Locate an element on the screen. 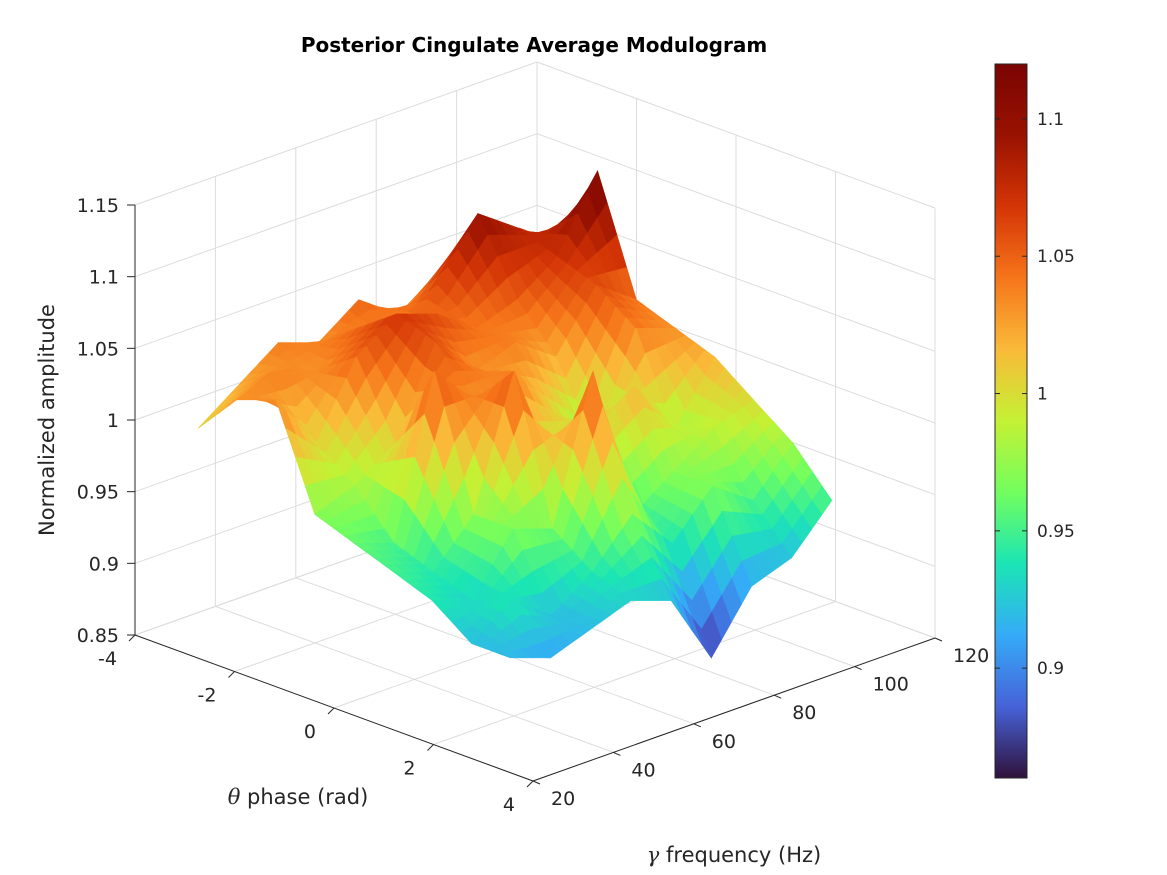 The width and height of the screenshot is (1167, 875). y-tick-label: 20 is located at coordinates (563, 799).